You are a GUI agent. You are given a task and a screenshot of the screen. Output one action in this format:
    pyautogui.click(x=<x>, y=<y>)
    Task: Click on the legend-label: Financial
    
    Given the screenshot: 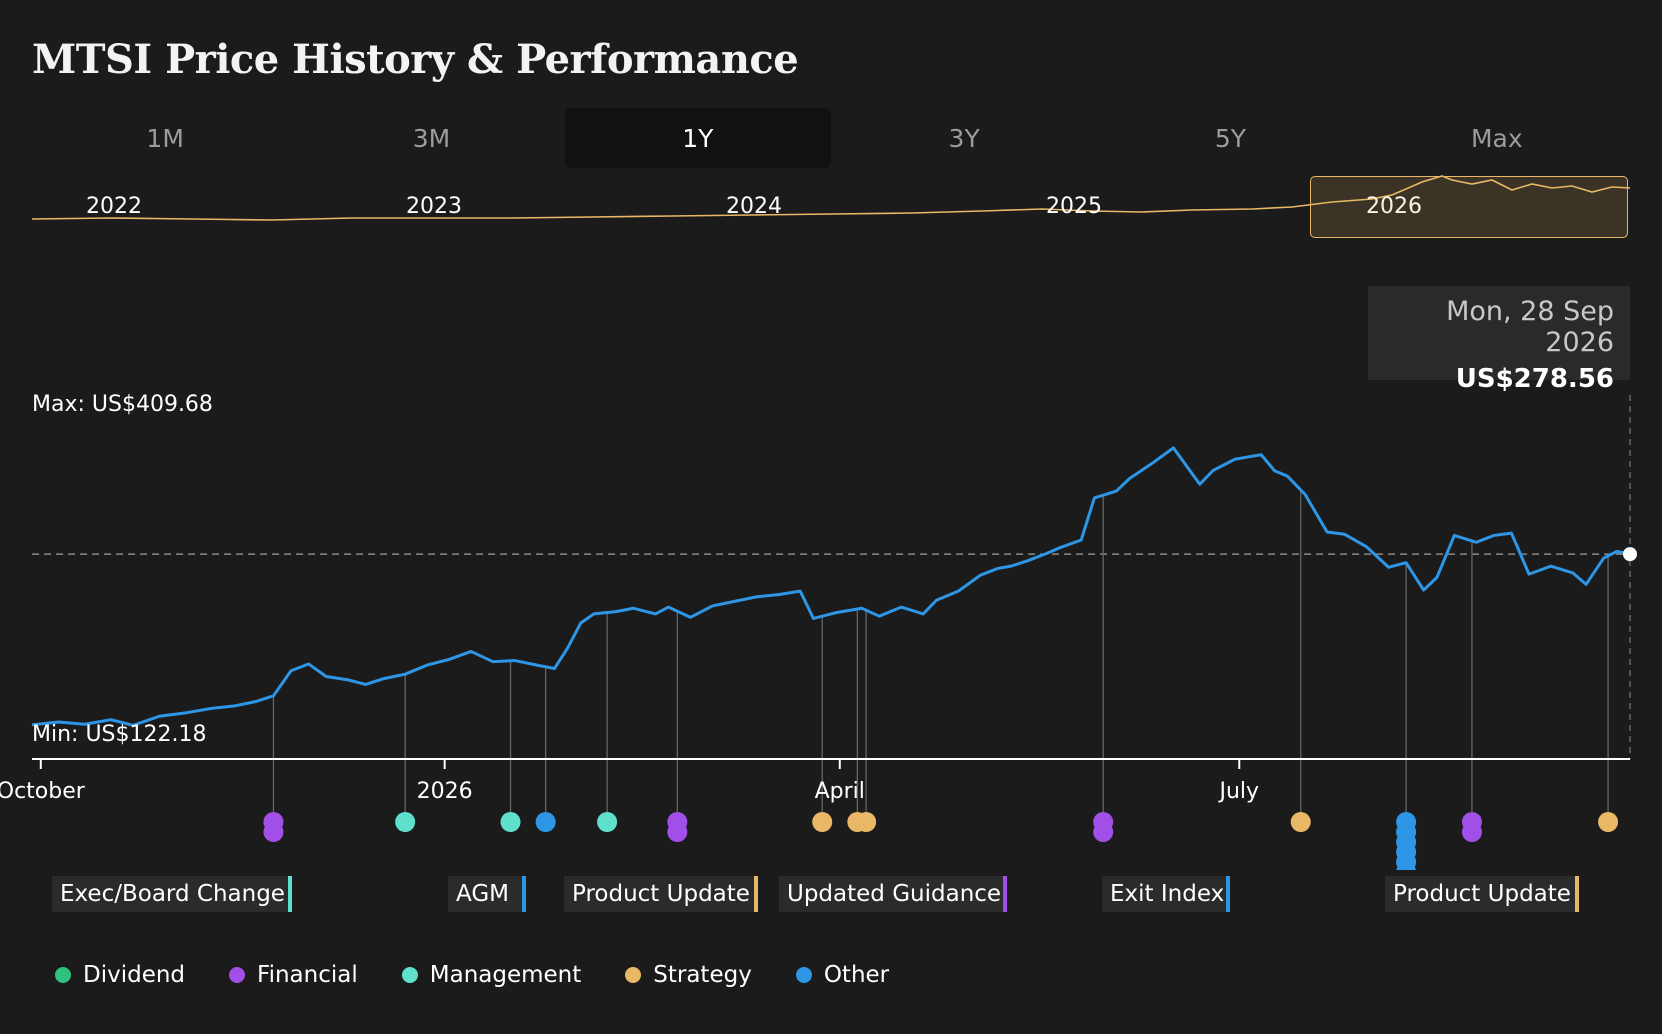 What is the action you would take?
    pyautogui.click(x=307, y=975)
    